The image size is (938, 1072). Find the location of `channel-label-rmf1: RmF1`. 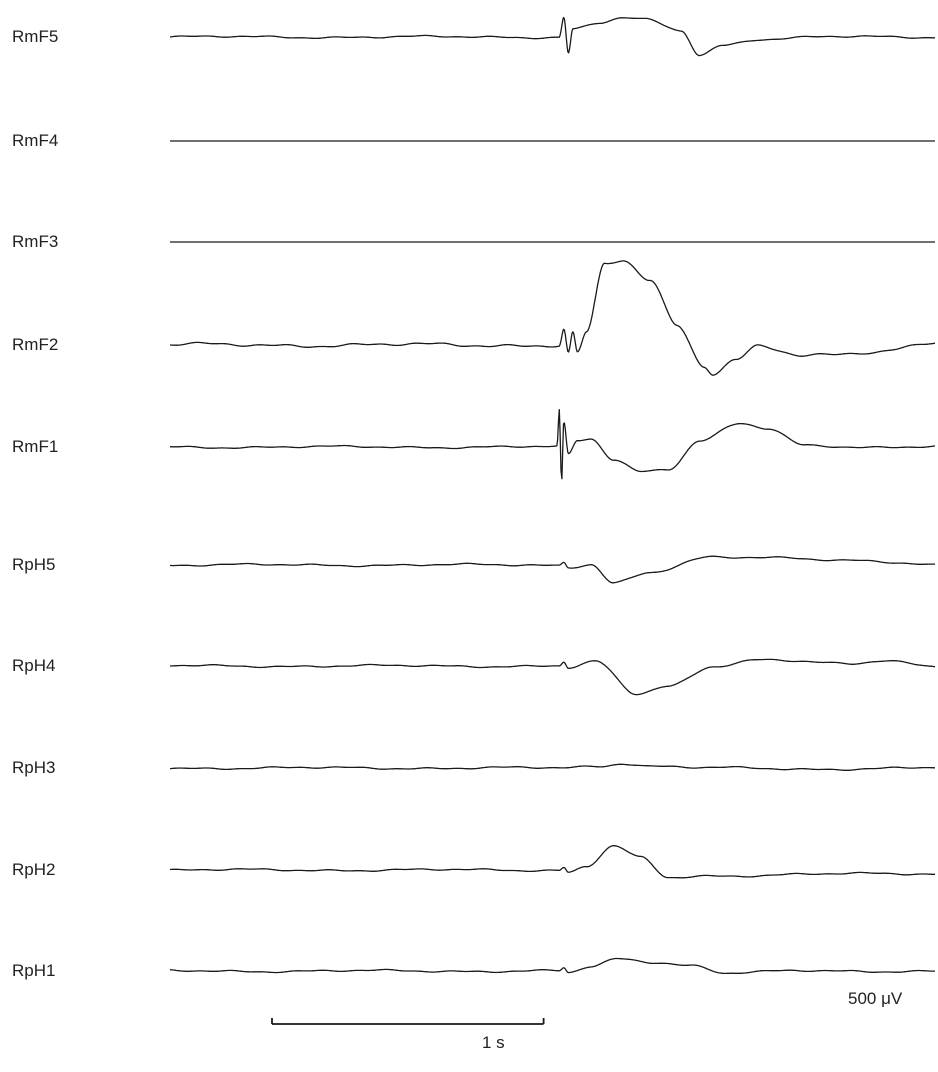

channel-label-rmf1: RmF1 is located at coordinates (35, 446).